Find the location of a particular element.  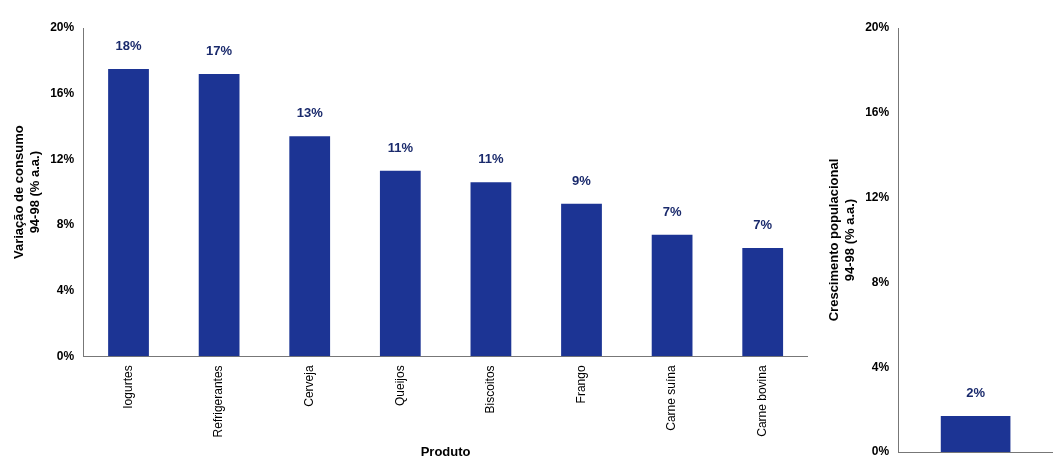

data-label: 18% is located at coordinates (128, 46).